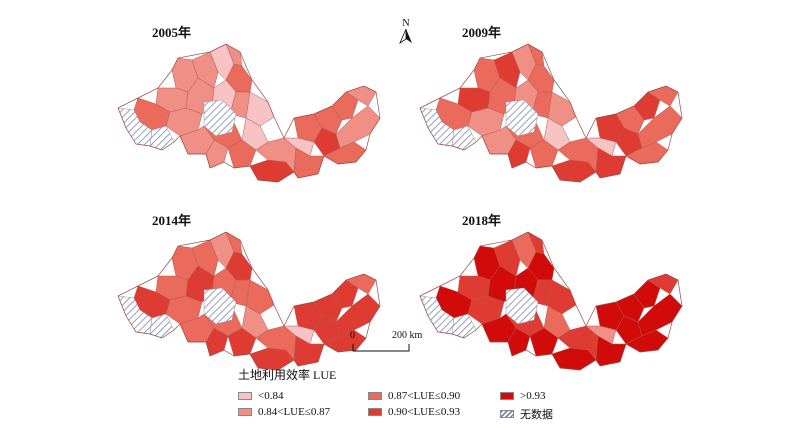 This screenshot has height=428, width=800. What do you see at coordinates (533, 396) in the screenshot?
I see `legend-label-gt093: >0.93` at bounding box center [533, 396].